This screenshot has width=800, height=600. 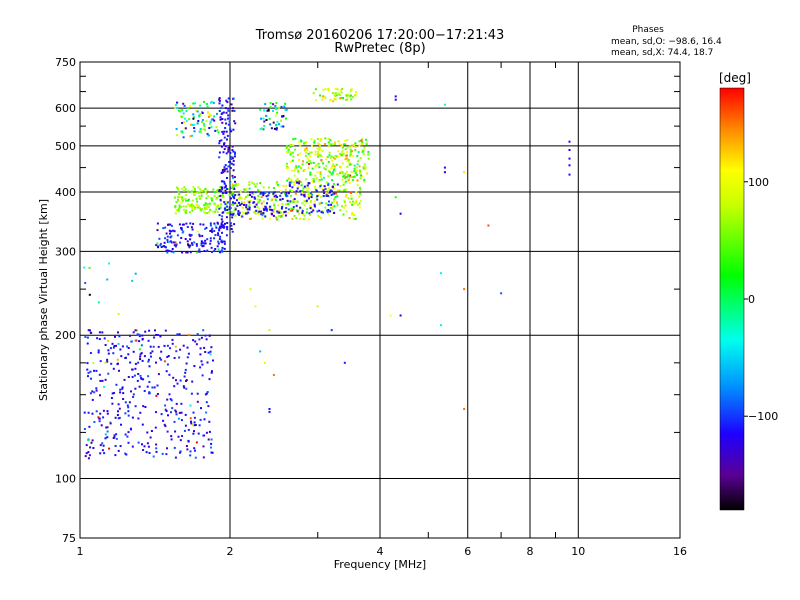 What do you see at coordinates (43, 300) in the screenshot?
I see `y-axis-label: Stationary phase Virtual Height [km]` at bounding box center [43, 300].